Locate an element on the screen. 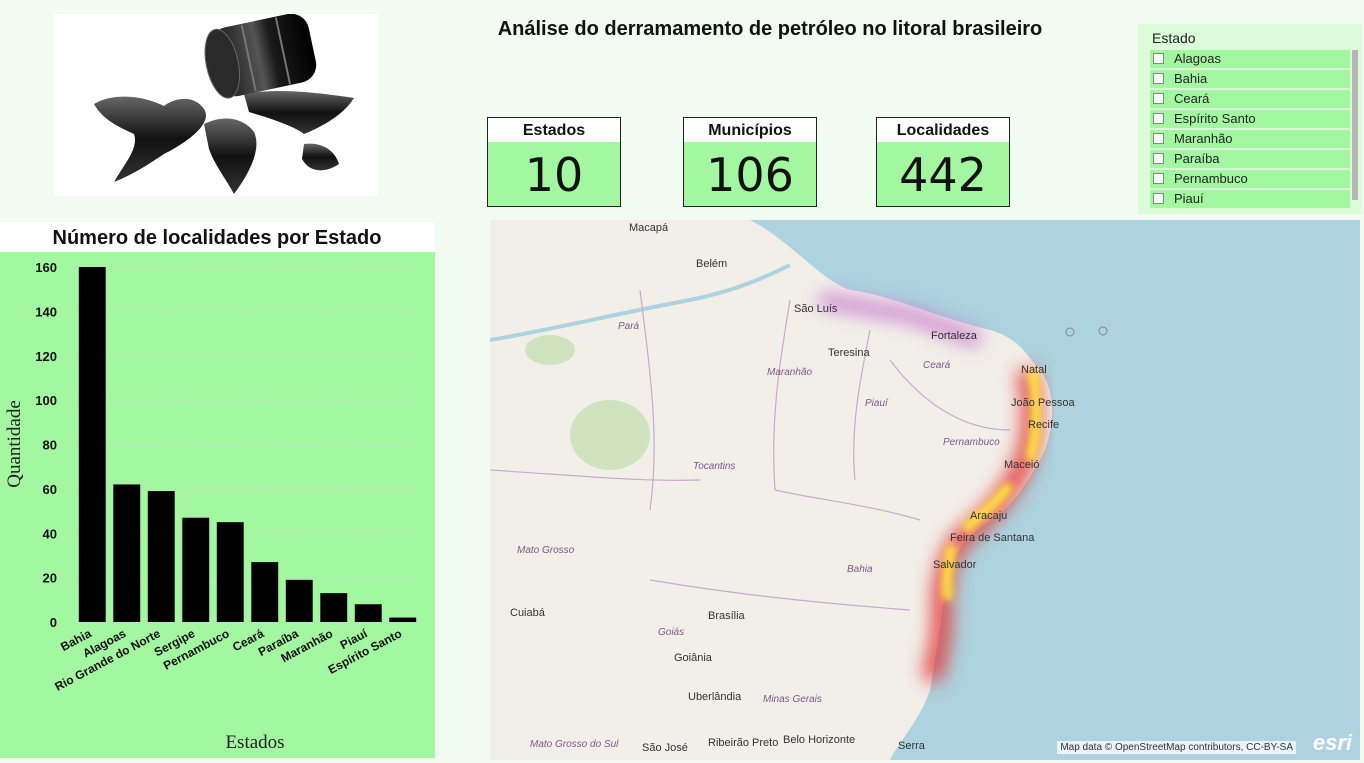 Image resolution: width=1364 pixels, height=763 pixels. city-label: Recife is located at coordinates (1044, 425).